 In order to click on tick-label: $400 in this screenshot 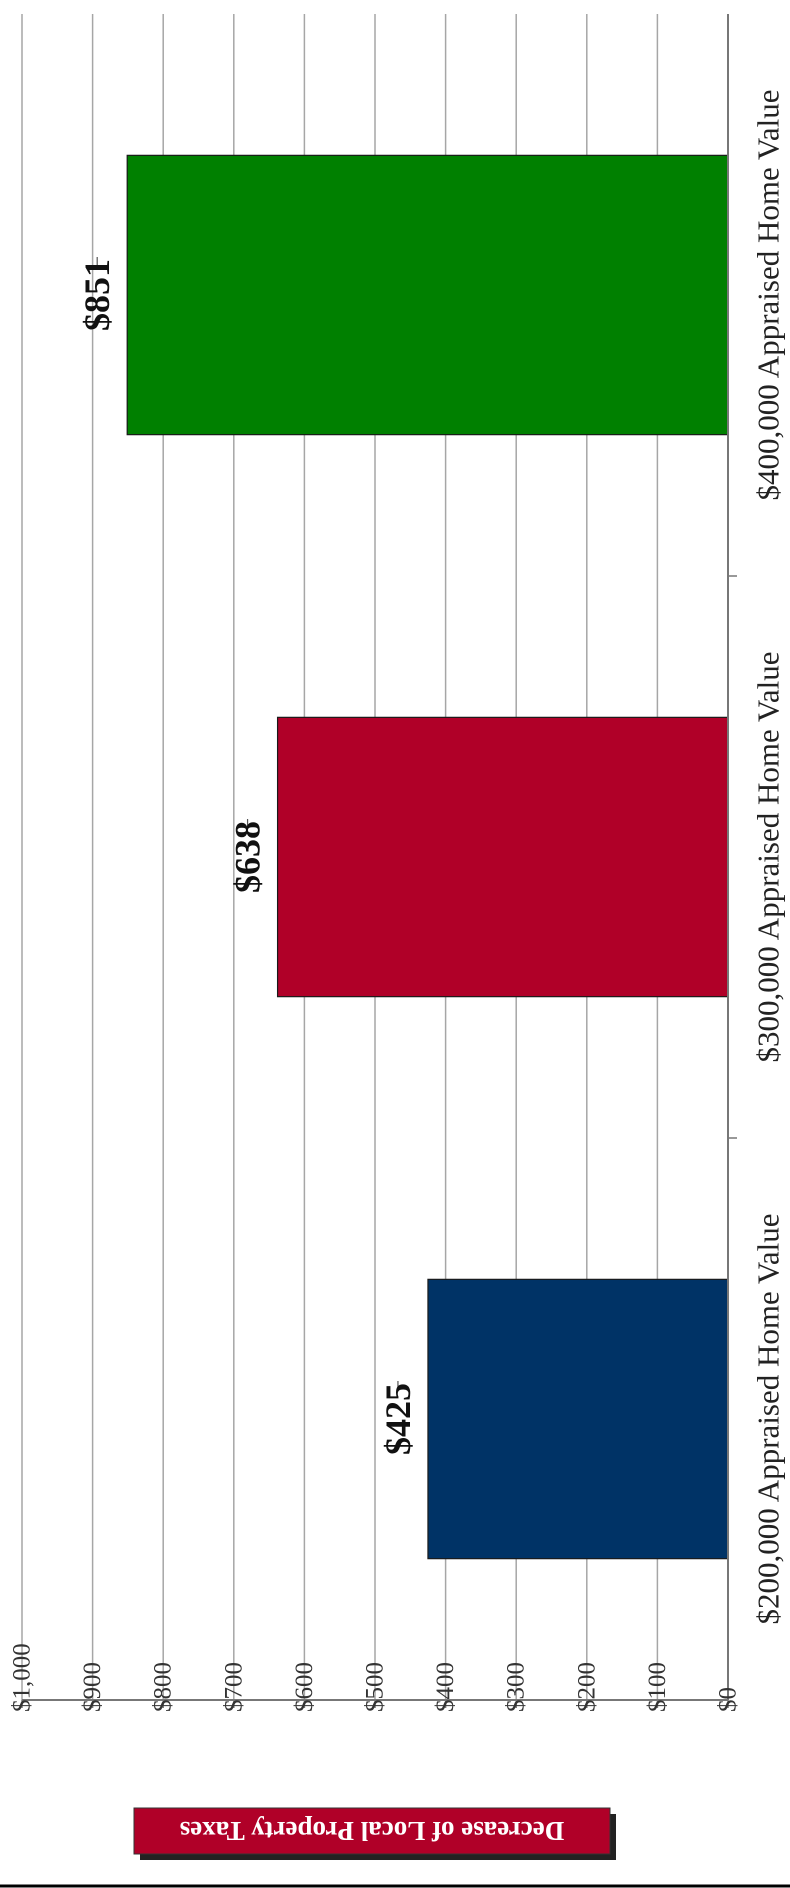, I will do `click(445, 1687)`.